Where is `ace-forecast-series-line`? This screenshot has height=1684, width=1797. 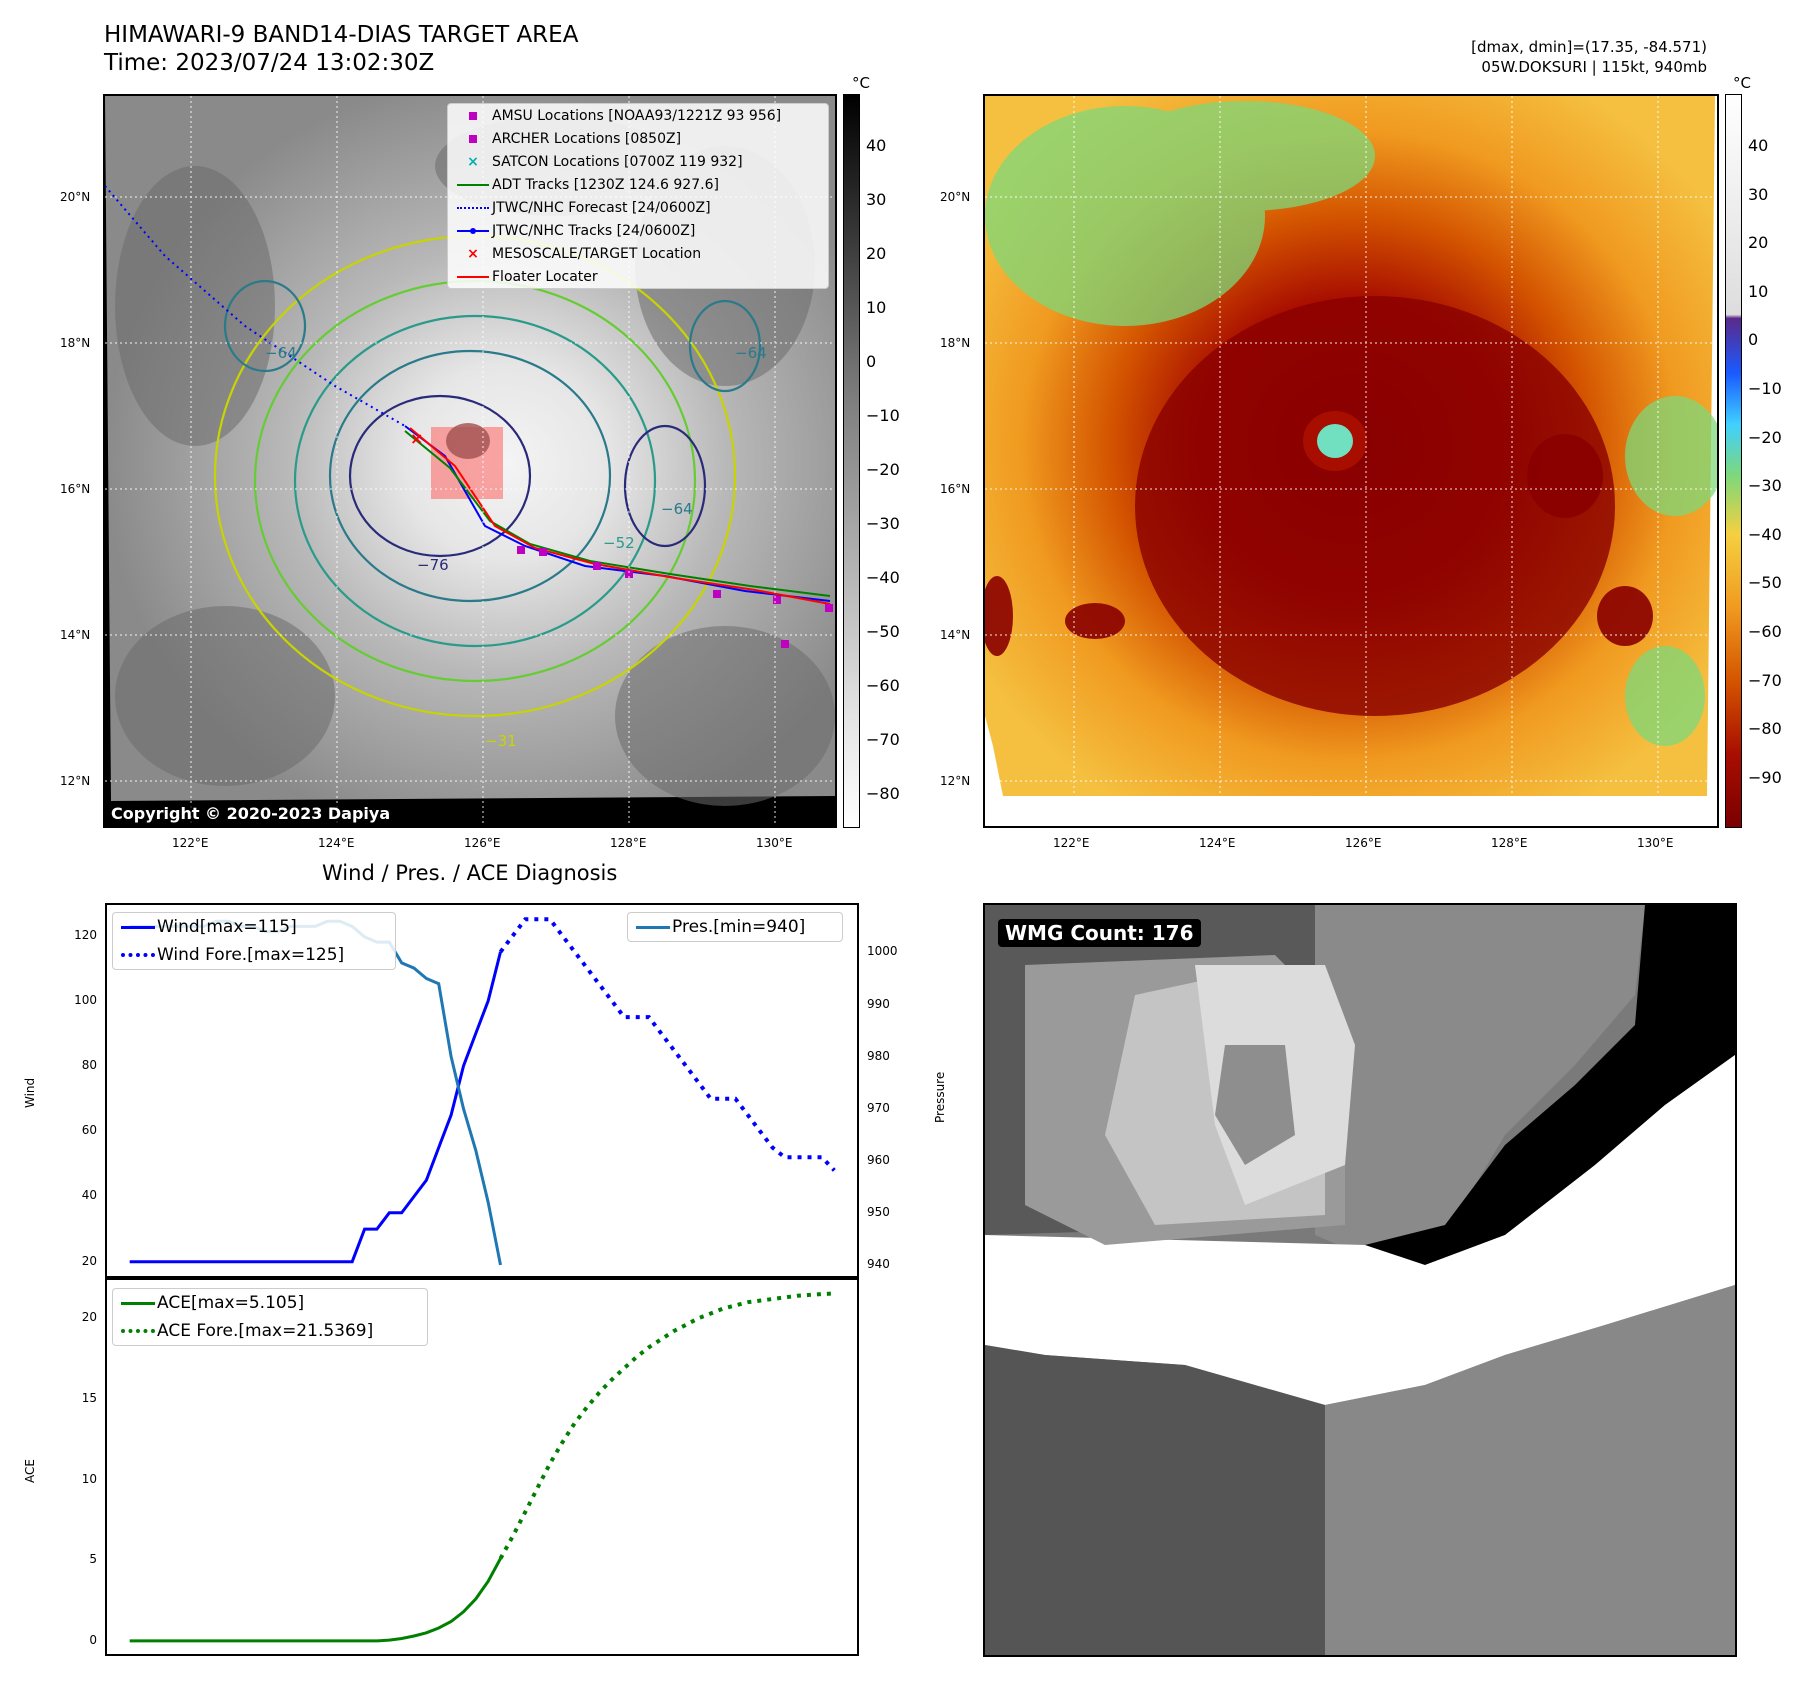
ace-forecast-series-line is located at coordinates (666, 1425).